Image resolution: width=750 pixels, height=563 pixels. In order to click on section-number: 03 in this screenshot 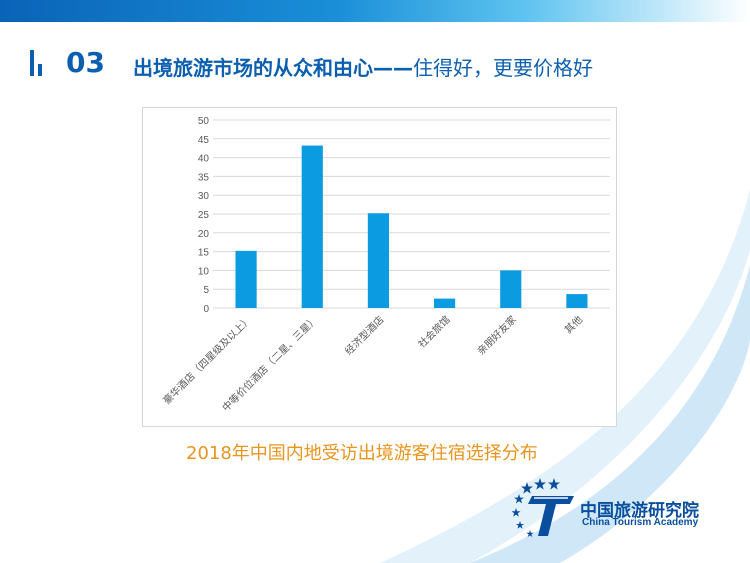, I will do `click(85, 62)`.